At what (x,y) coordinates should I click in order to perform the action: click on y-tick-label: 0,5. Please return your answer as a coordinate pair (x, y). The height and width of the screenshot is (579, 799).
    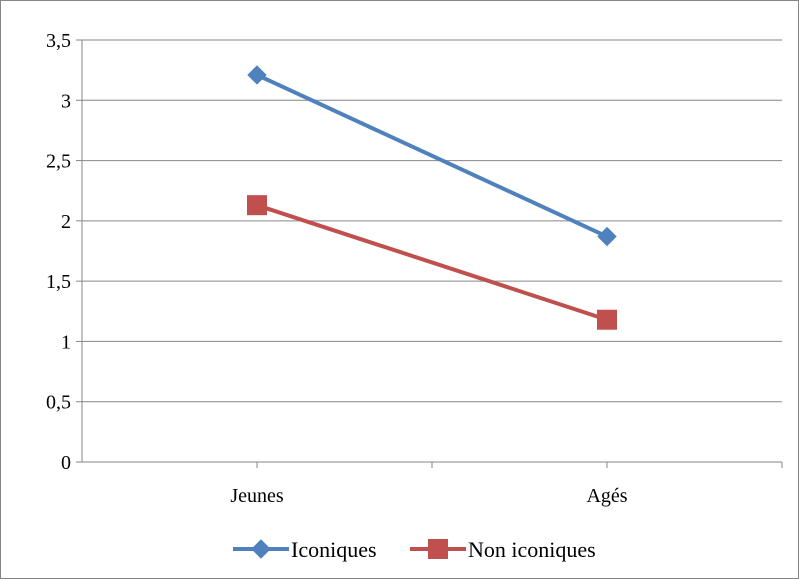
    Looking at the image, I should click on (58, 403).